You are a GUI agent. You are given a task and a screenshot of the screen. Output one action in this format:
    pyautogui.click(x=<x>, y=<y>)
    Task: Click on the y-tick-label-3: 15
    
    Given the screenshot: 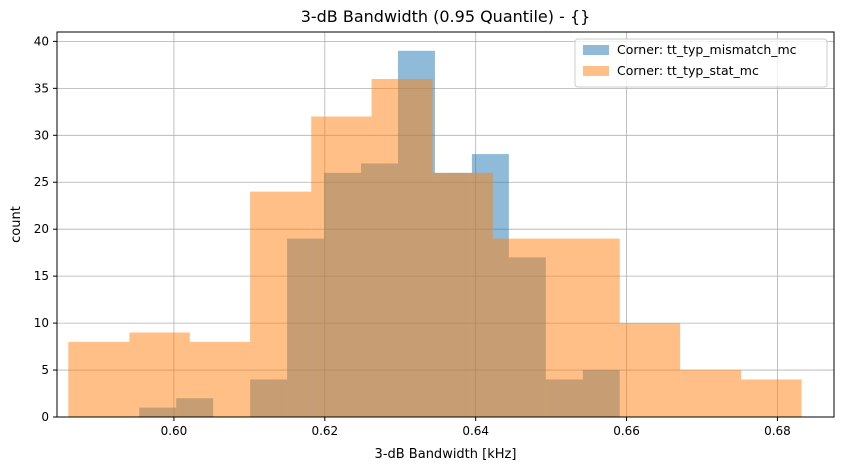 What is the action you would take?
    pyautogui.click(x=41, y=276)
    